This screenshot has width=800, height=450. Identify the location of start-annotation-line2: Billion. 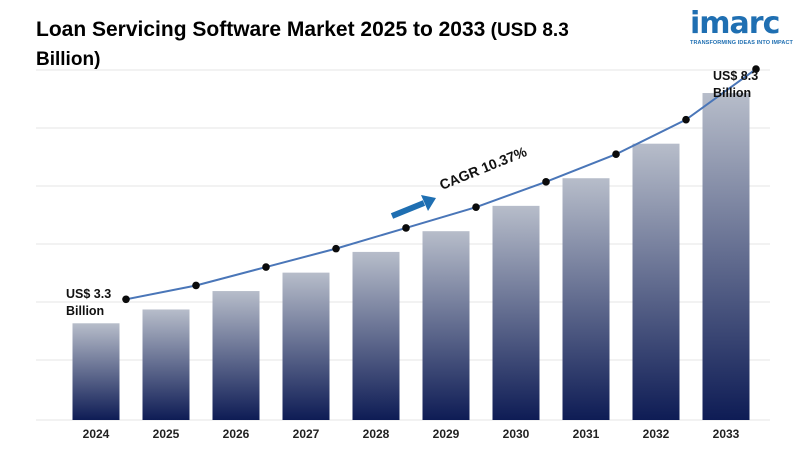
(85, 311).